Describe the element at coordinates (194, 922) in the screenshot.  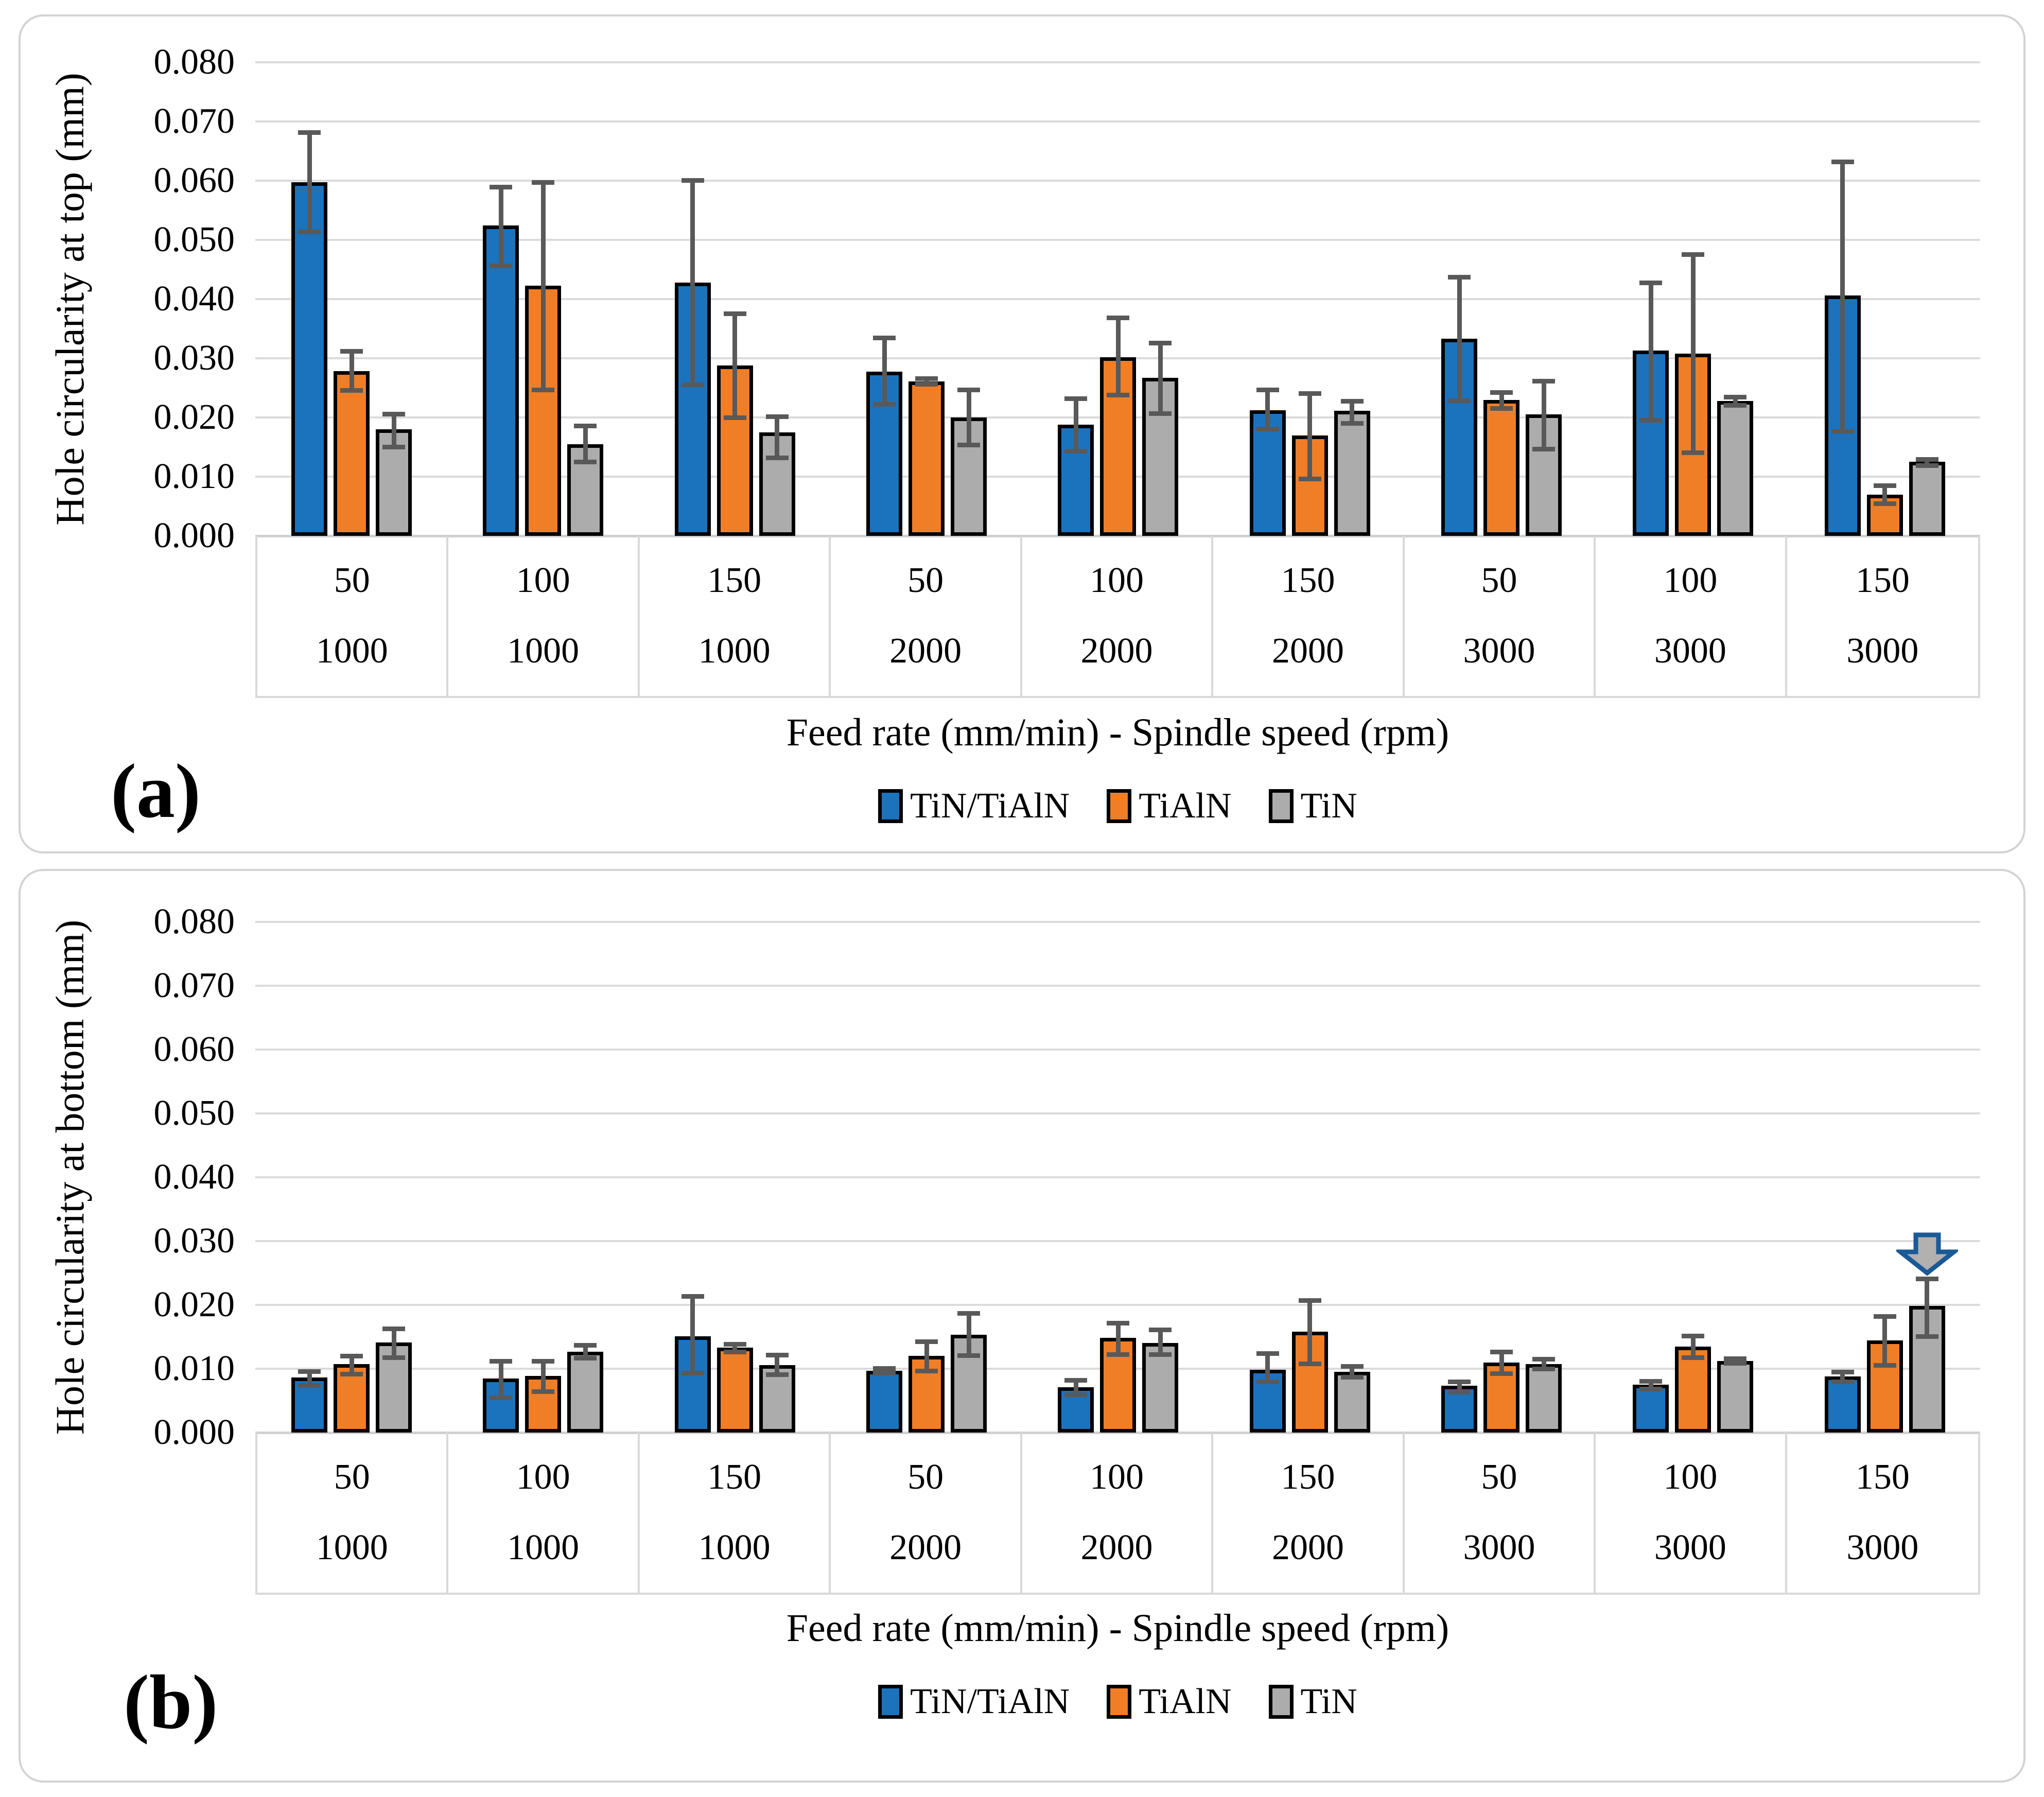
I see `y-tick-label: 0.080` at that location.